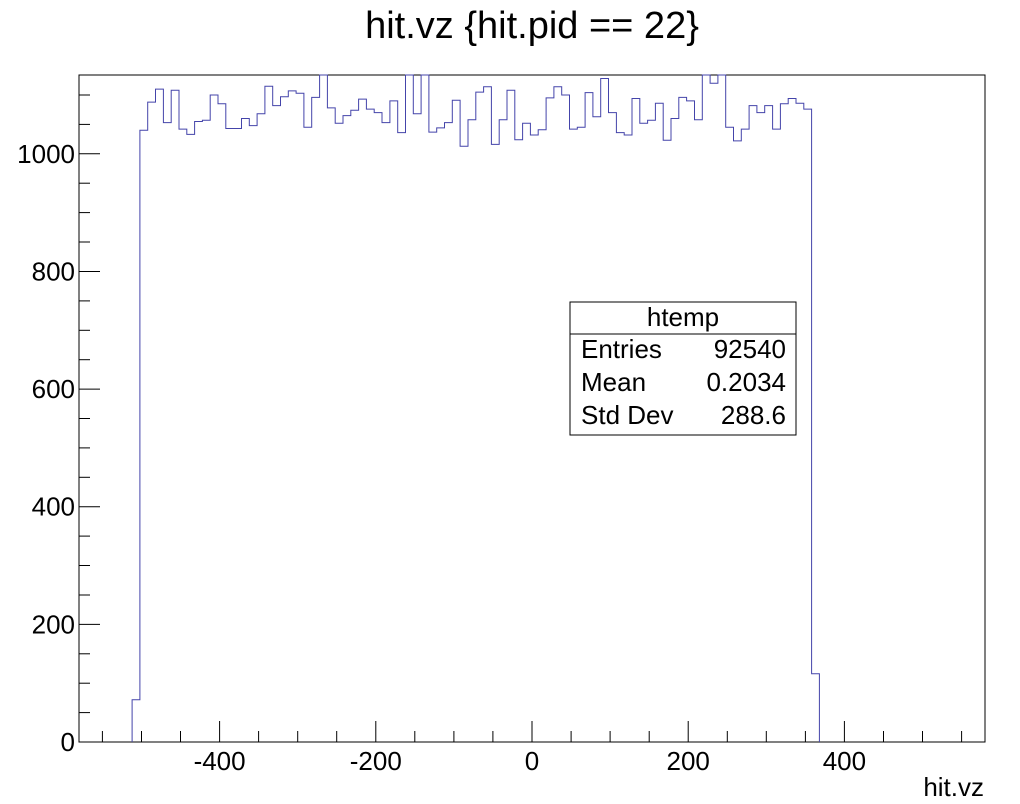 This screenshot has width=1020, height=804. Describe the element at coordinates (532, 26) in the screenshot. I see `chart-title: hit.vz {hit.pid == 22}` at that location.